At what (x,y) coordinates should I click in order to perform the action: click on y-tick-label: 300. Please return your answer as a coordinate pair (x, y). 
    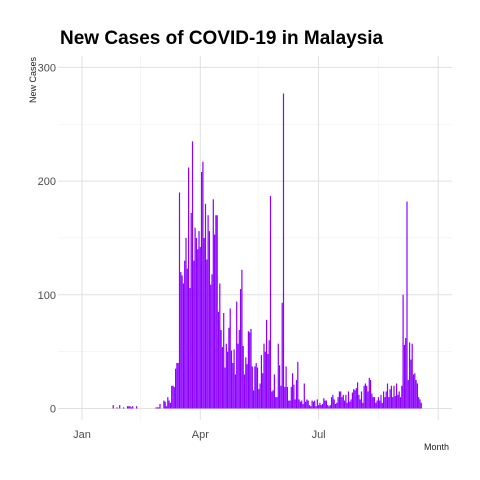
    Looking at the image, I should click on (47, 68).